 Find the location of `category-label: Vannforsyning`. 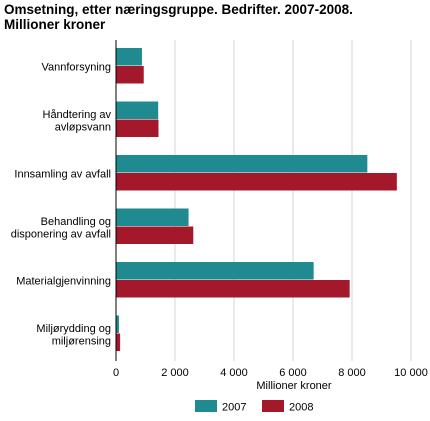

category-label: Vannforsyning is located at coordinates (76, 68).